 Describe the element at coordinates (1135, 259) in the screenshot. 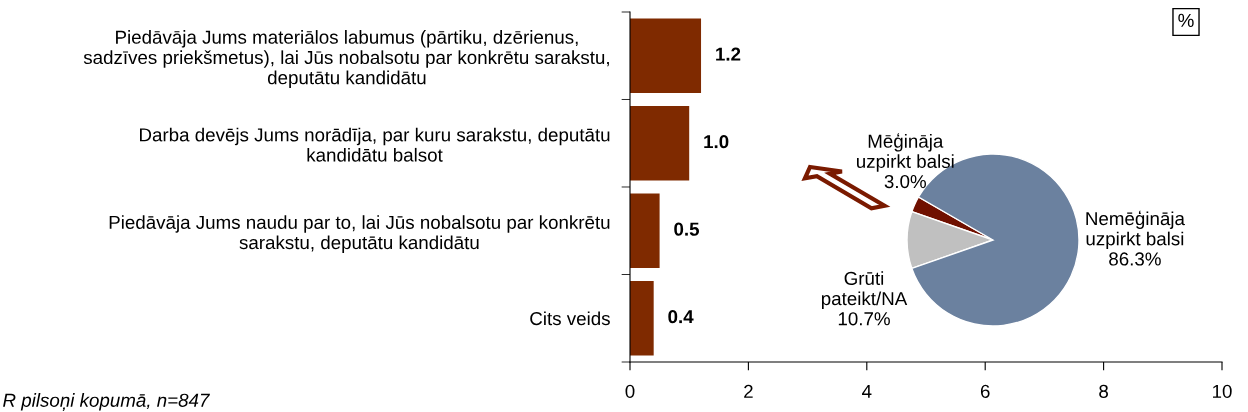

I see `data-label: 86.3%` at that location.